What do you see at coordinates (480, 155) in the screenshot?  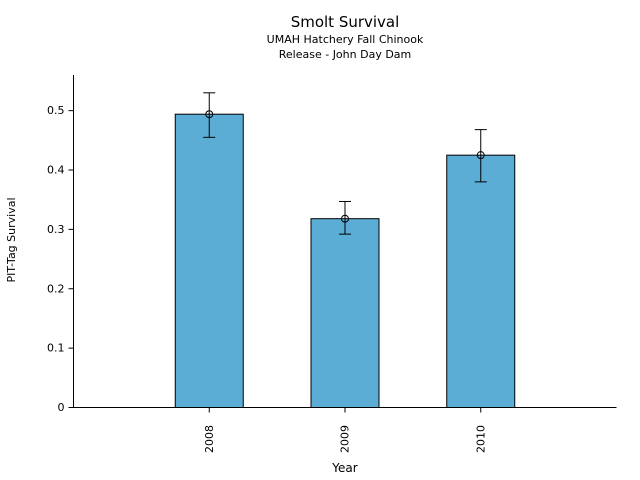 I see `point-marker-2010` at bounding box center [480, 155].